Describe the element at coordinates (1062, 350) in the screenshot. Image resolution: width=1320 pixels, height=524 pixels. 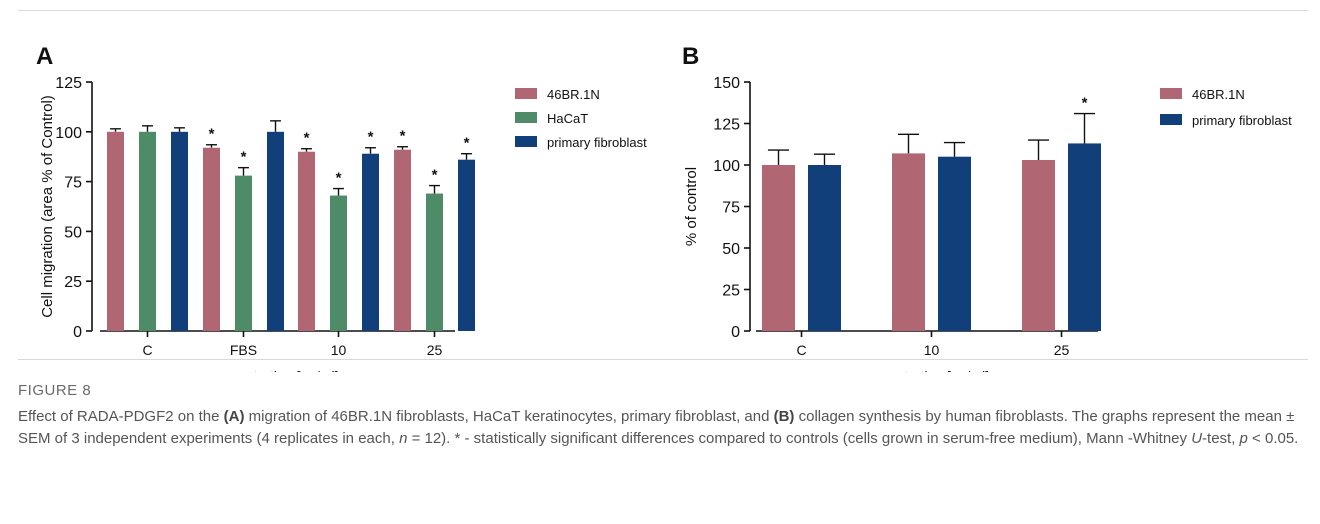
I see `panel-b-x-tick-label: 25` at that location.